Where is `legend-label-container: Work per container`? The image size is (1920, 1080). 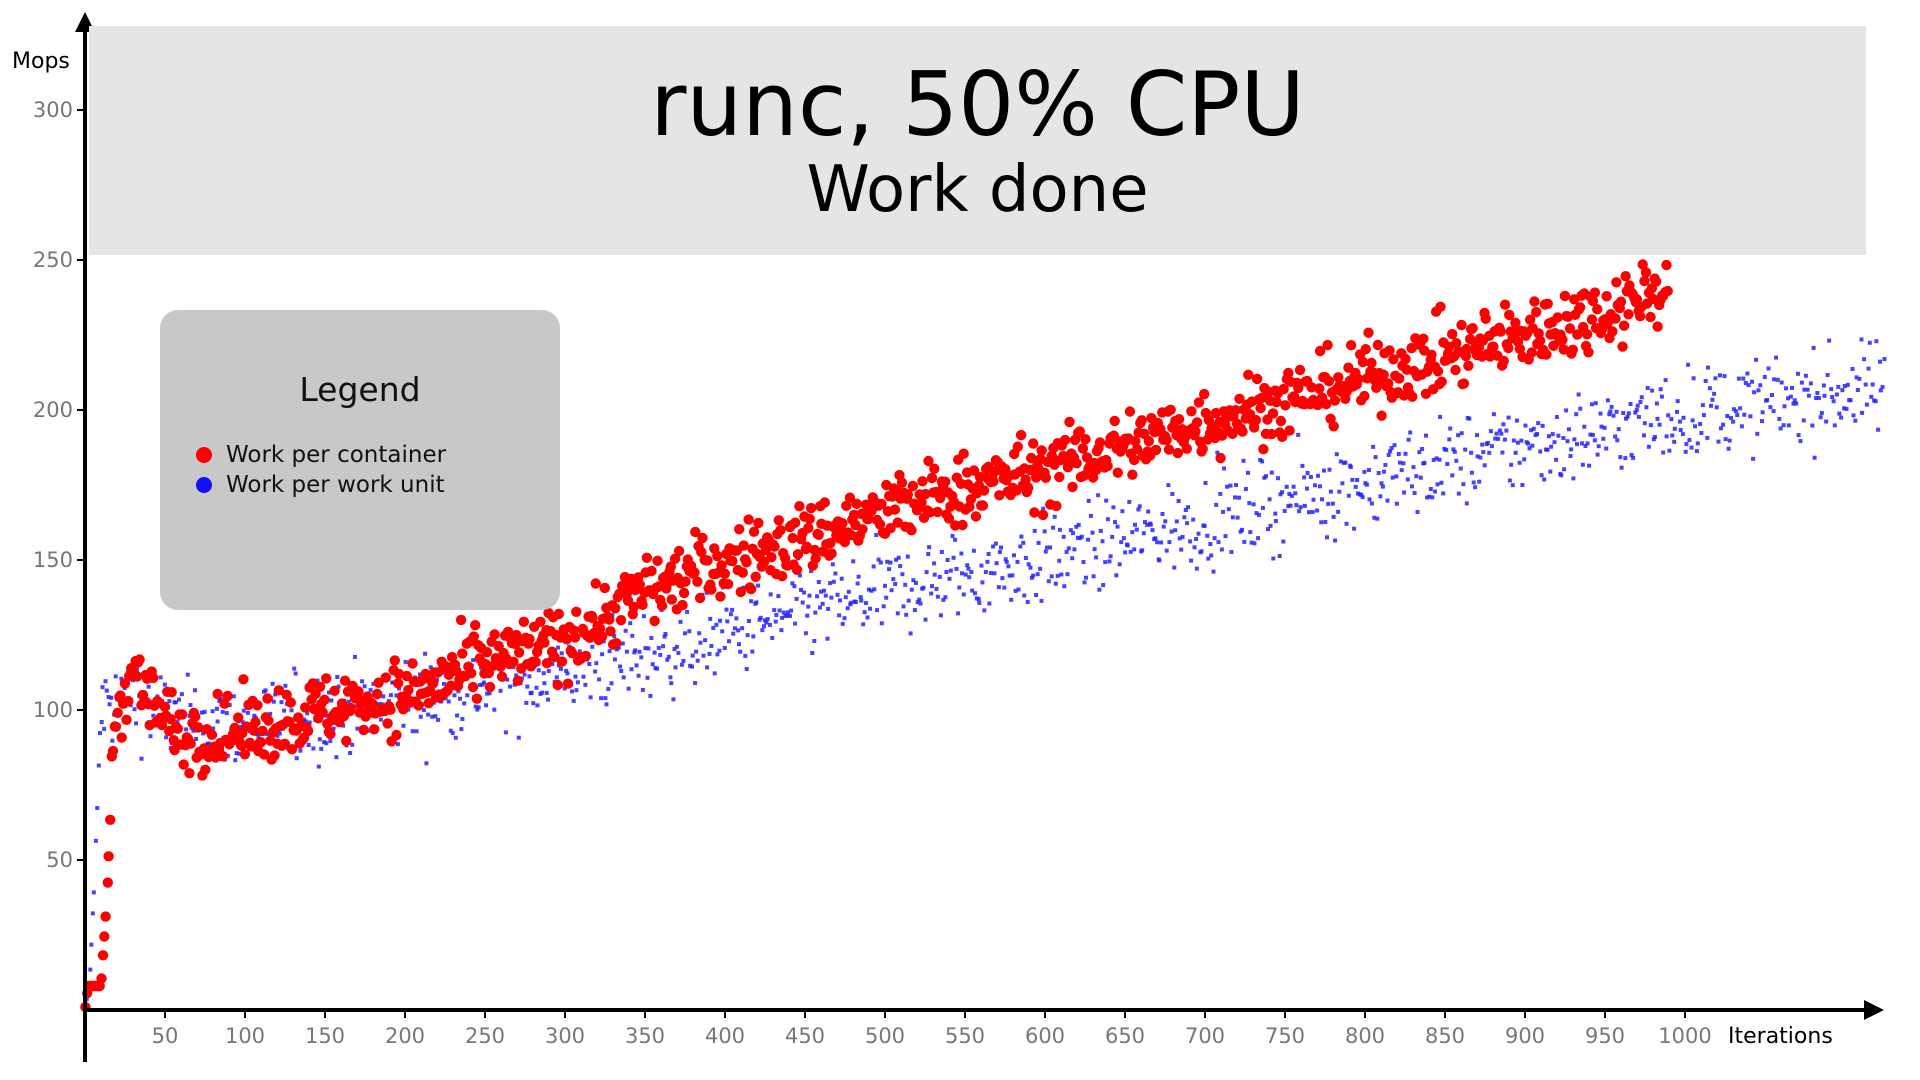
legend-label-container: Work per container is located at coordinates (336, 455).